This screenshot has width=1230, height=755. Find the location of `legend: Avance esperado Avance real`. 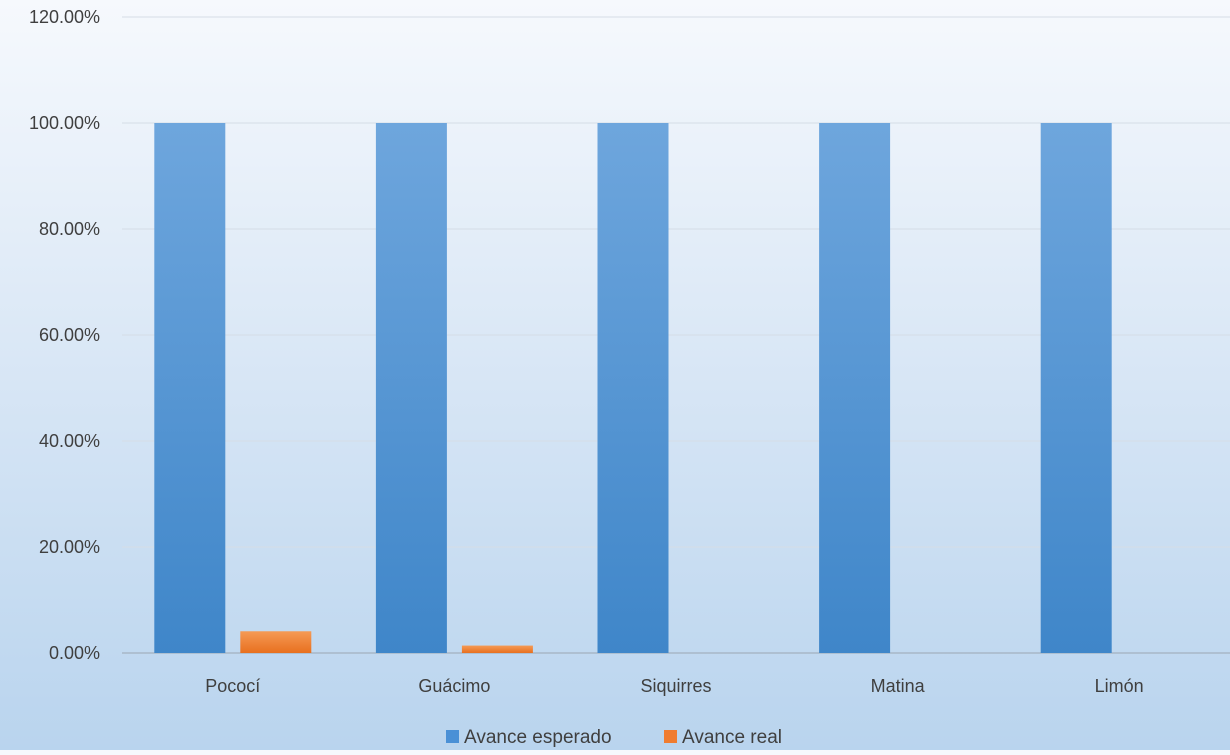

legend: Avance esperado Avance real is located at coordinates (614, 737).